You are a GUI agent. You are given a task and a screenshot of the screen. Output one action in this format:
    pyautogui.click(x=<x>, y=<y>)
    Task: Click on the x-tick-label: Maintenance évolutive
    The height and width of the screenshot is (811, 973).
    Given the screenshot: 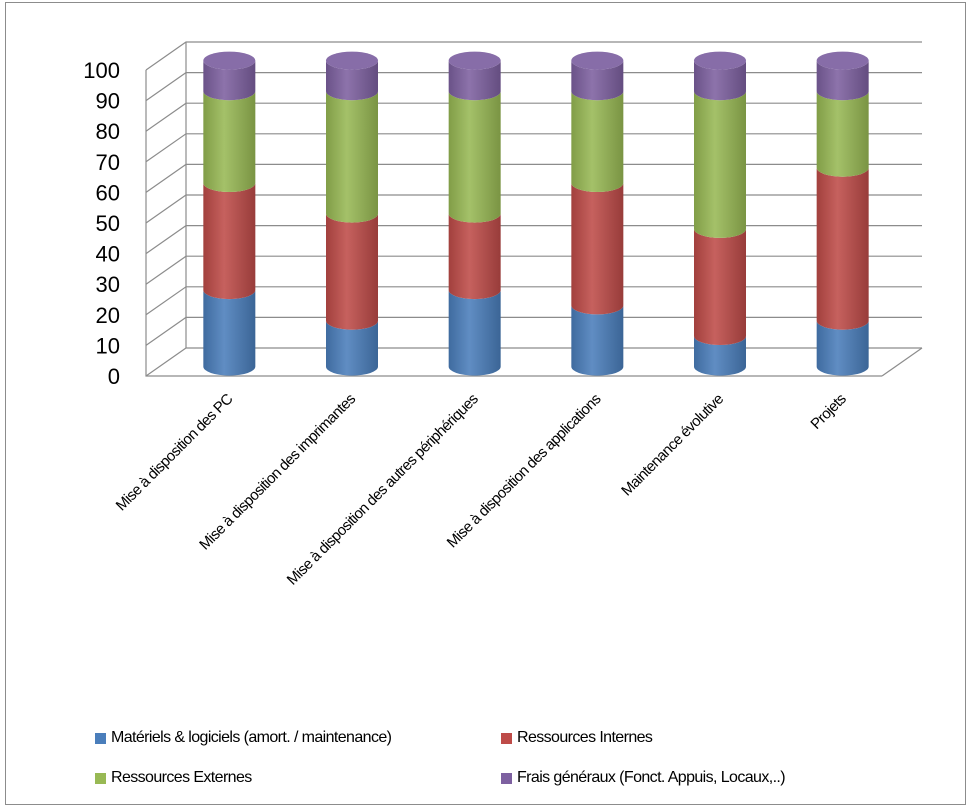 What is the action you would take?
    pyautogui.click(x=672, y=445)
    